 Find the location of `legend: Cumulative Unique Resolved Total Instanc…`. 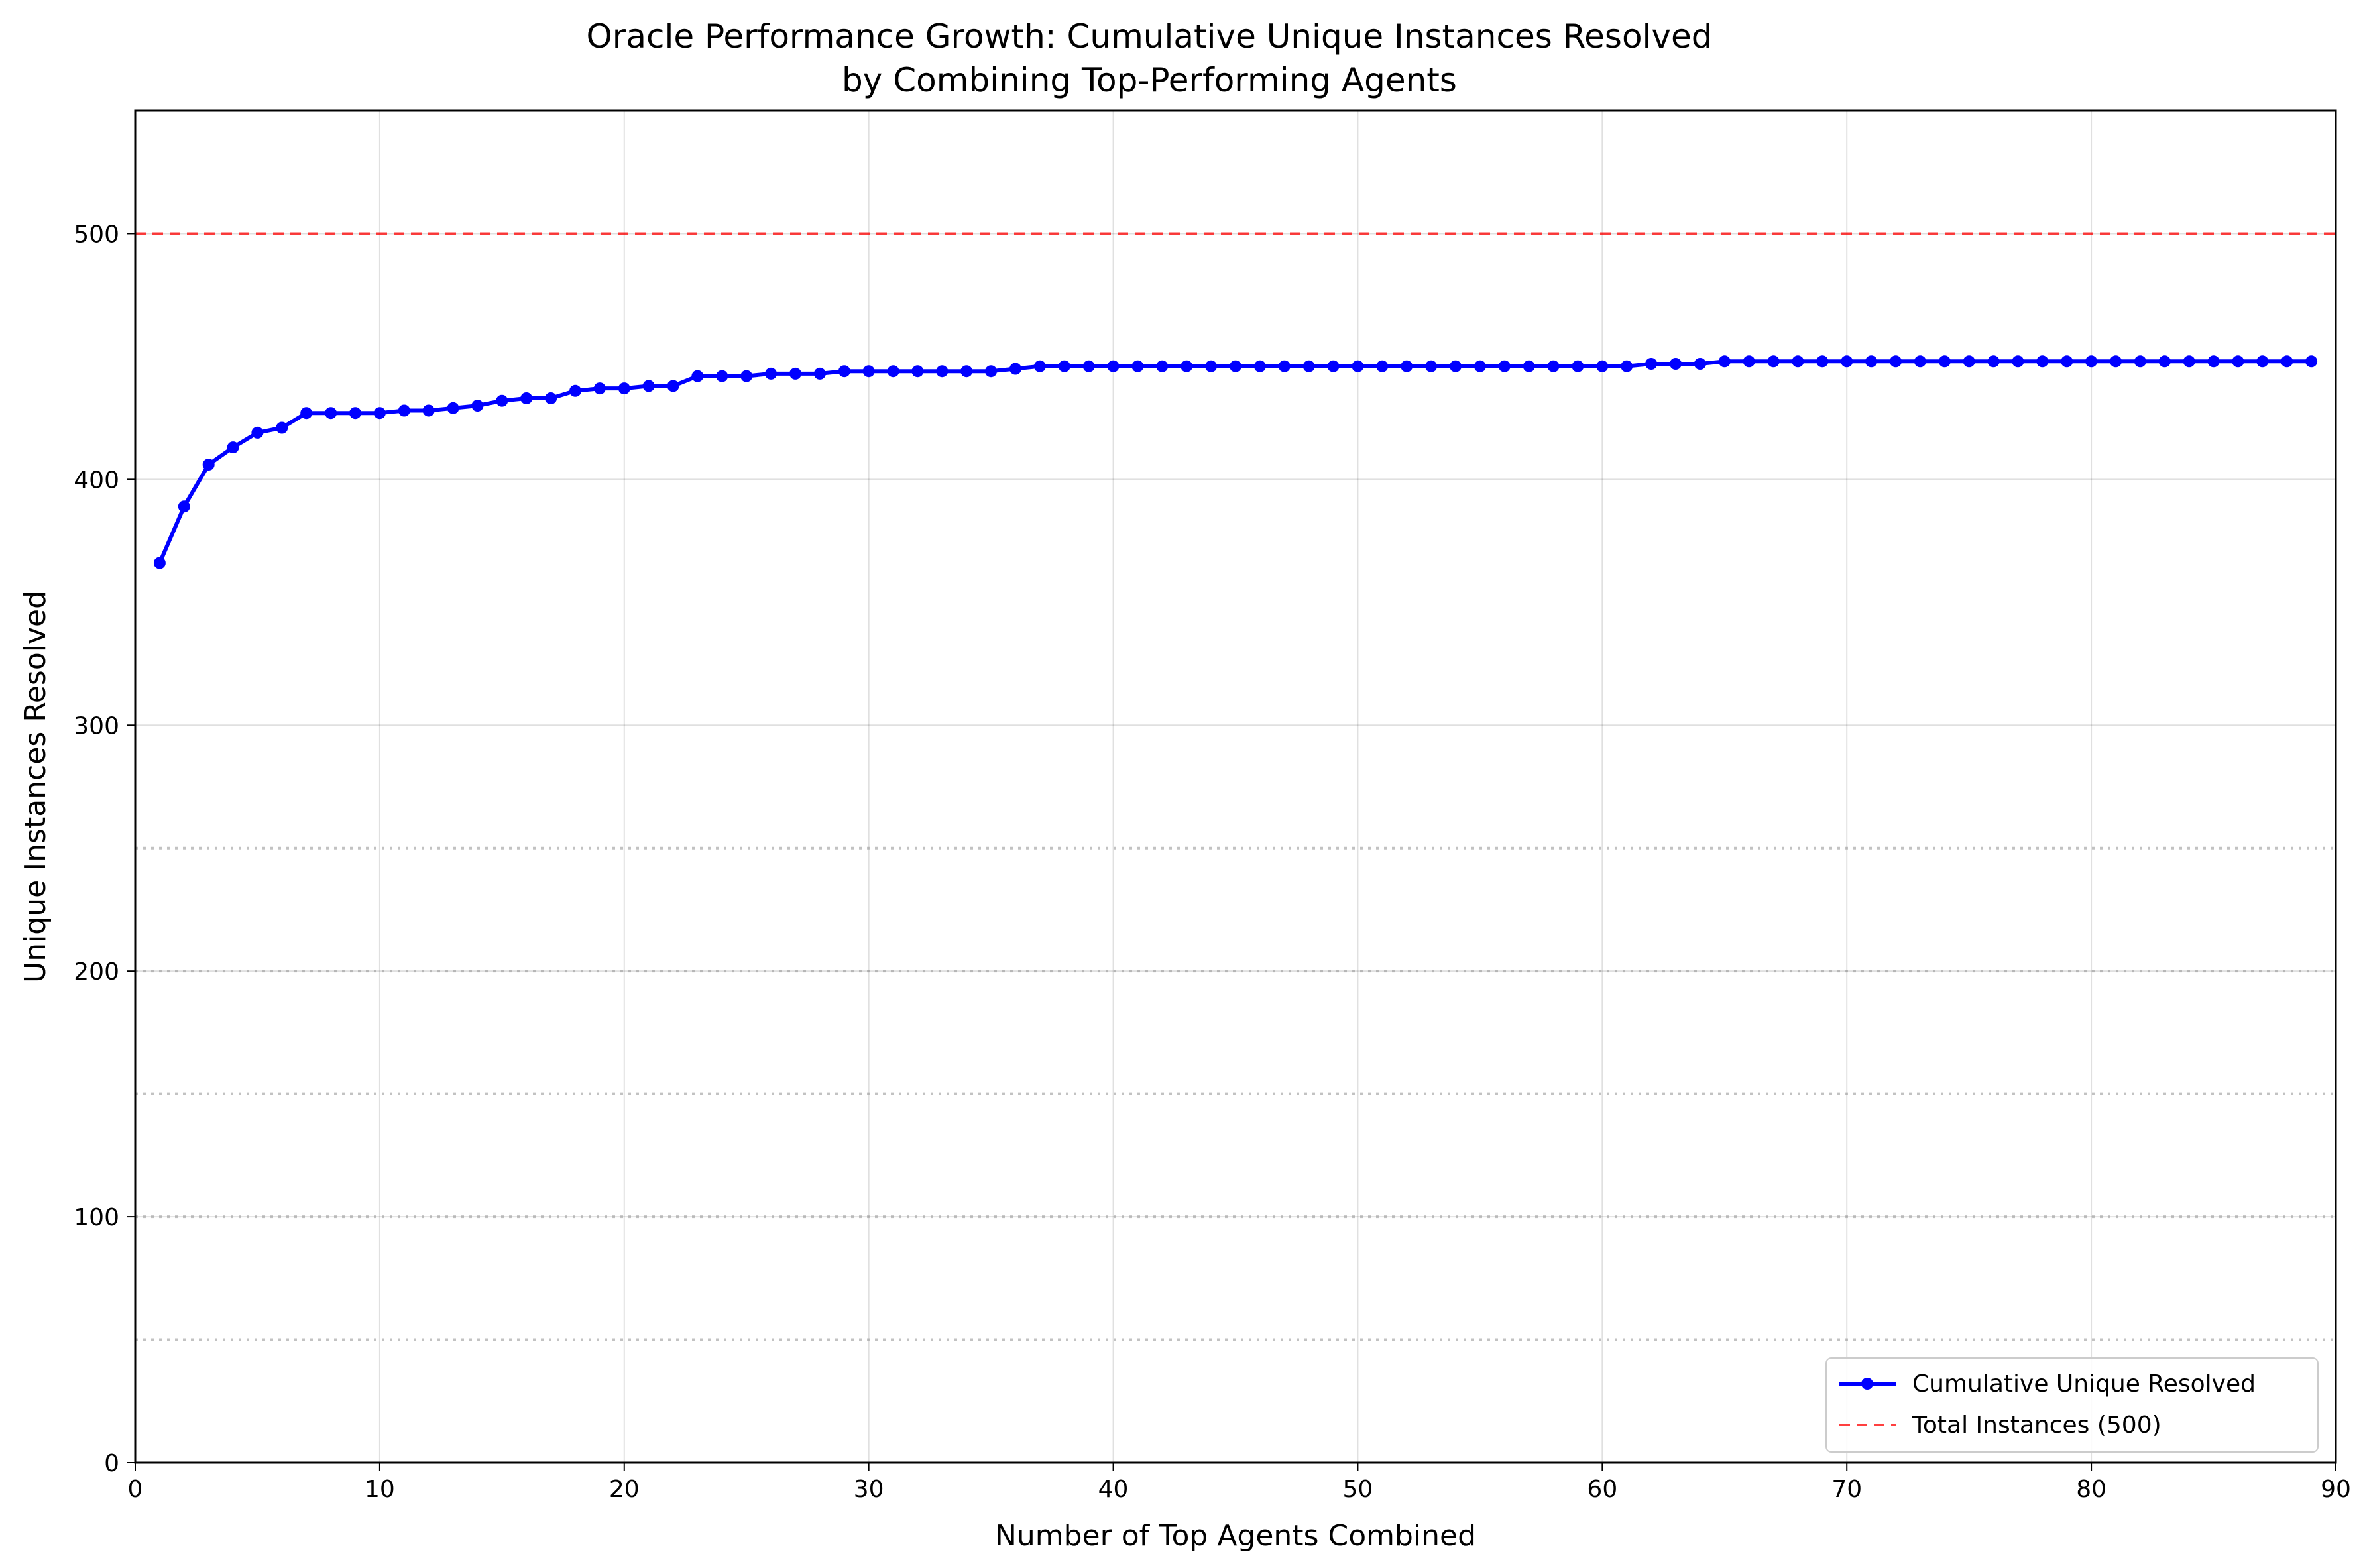

legend: Cumulative Unique Resolved Total Instanc… is located at coordinates (2072, 1405).